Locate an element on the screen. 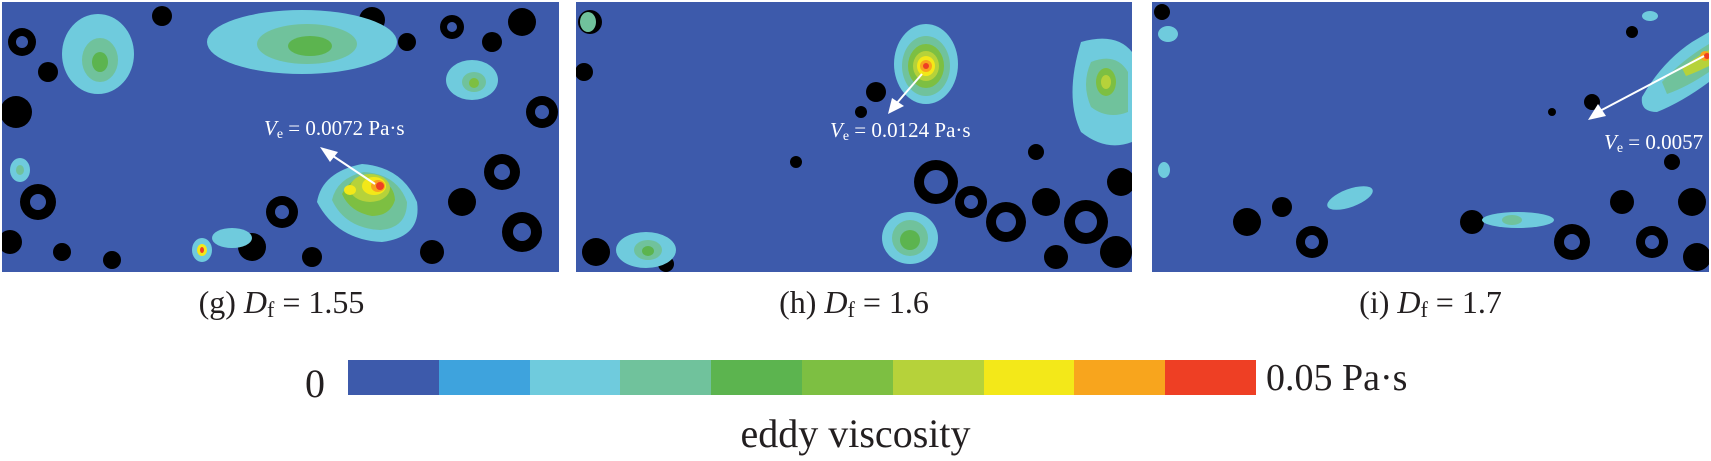 The height and width of the screenshot is (461, 1711). colorbar-title: eddy viscosity is located at coordinates (855, 433).